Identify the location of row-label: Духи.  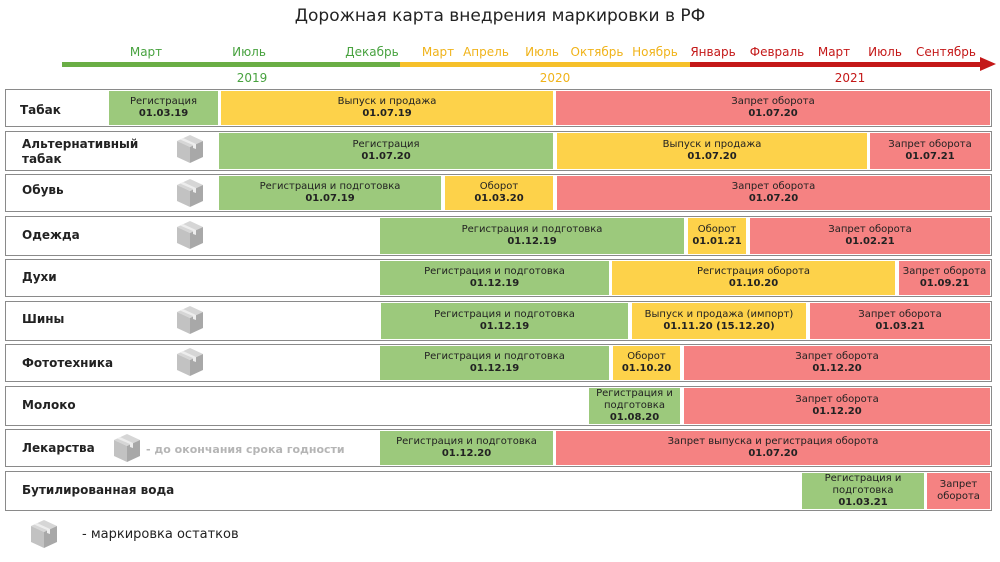
(39, 277).